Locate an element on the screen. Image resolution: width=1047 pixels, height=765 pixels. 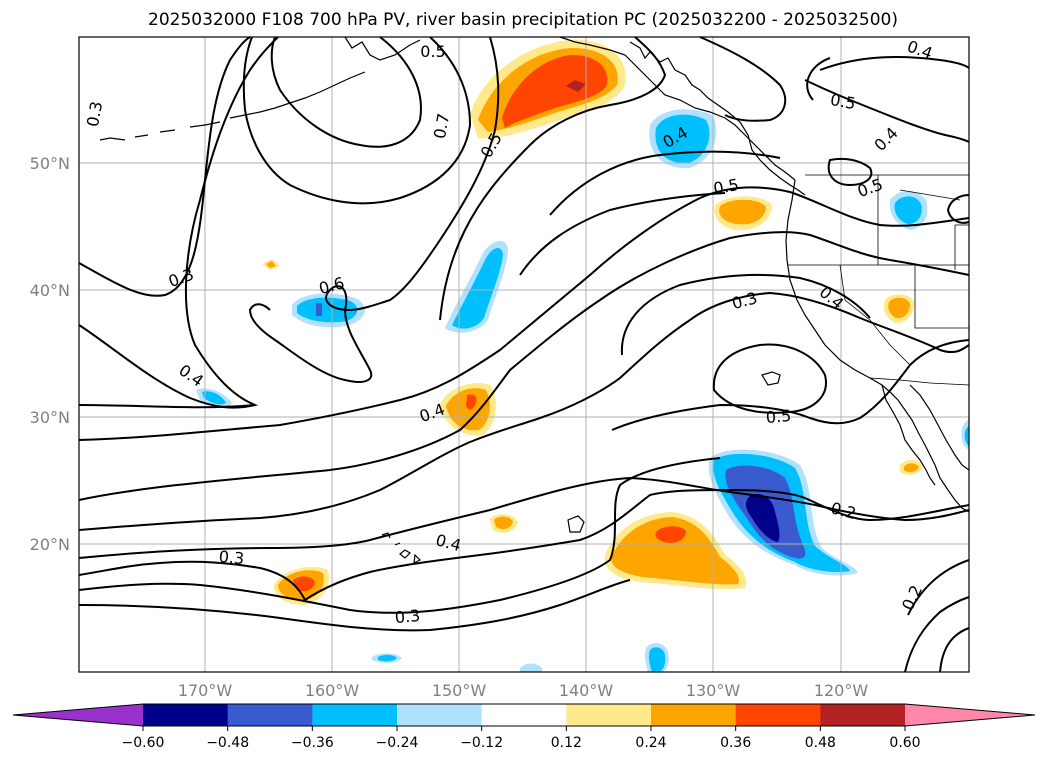
lon-tick: 170°W is located at coordinates (205, 690).